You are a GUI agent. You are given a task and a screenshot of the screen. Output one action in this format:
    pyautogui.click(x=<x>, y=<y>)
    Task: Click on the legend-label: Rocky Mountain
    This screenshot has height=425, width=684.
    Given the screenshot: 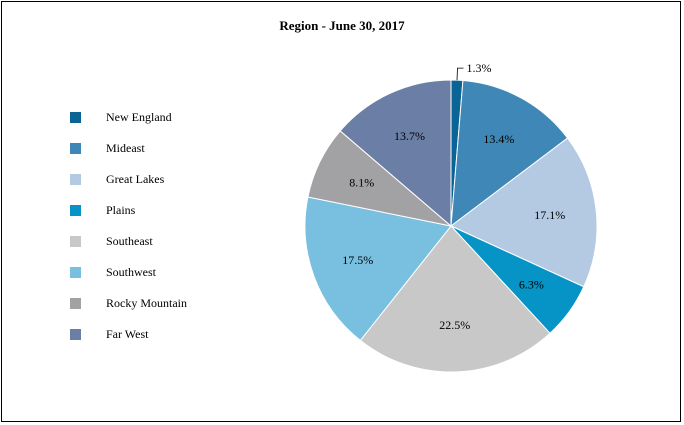 What is the action you would take?
    pyautogui.click(x=146, y=303)
    